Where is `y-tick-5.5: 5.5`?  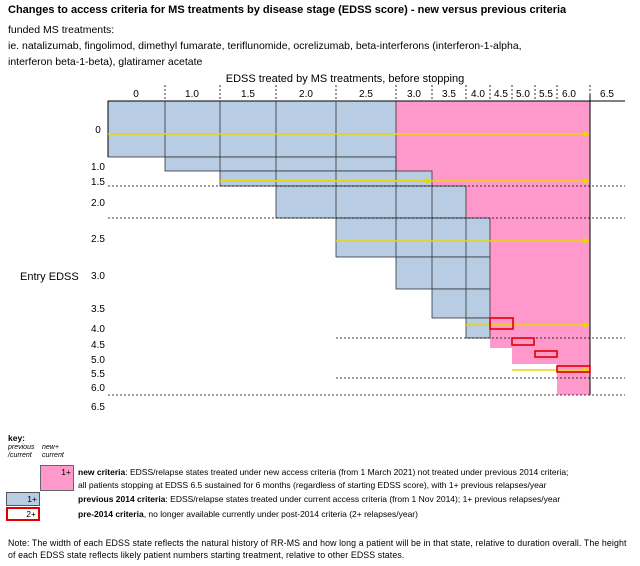
y-tick-5.5: 5.5 is located at coordinates (98, 374).